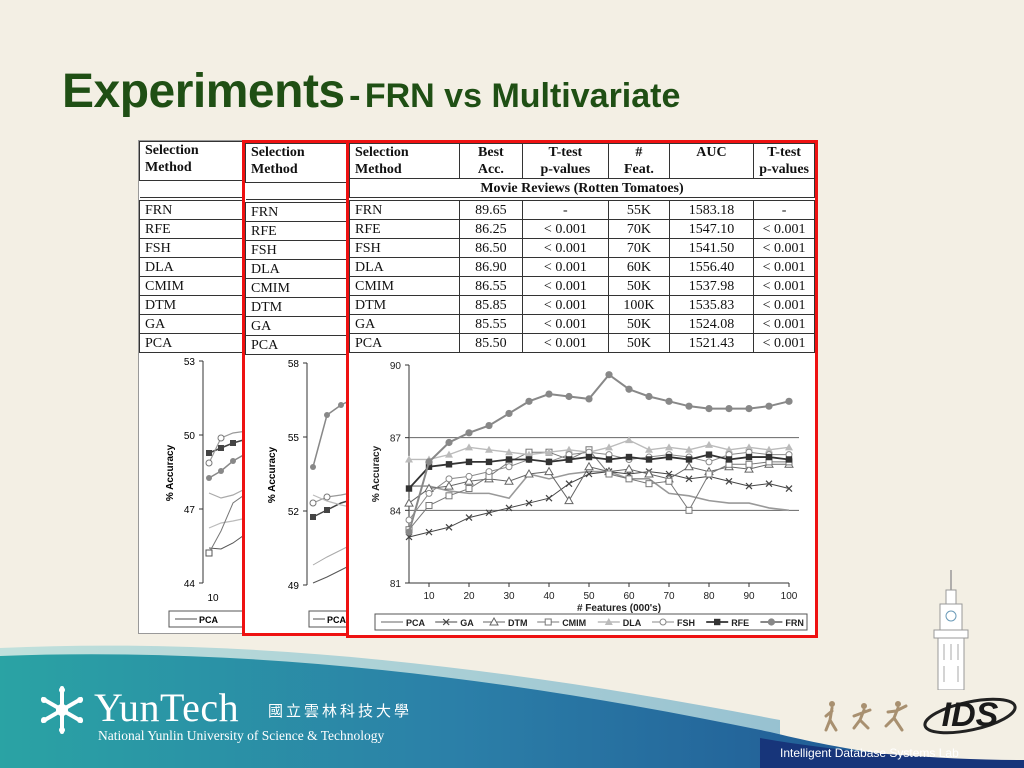 The width and height of the screenshot is (1024, 768). What do you see at coordinates (396, 439) in the screenshot?
I see `y-tick-label: 87` at bounding box center [396, 439].